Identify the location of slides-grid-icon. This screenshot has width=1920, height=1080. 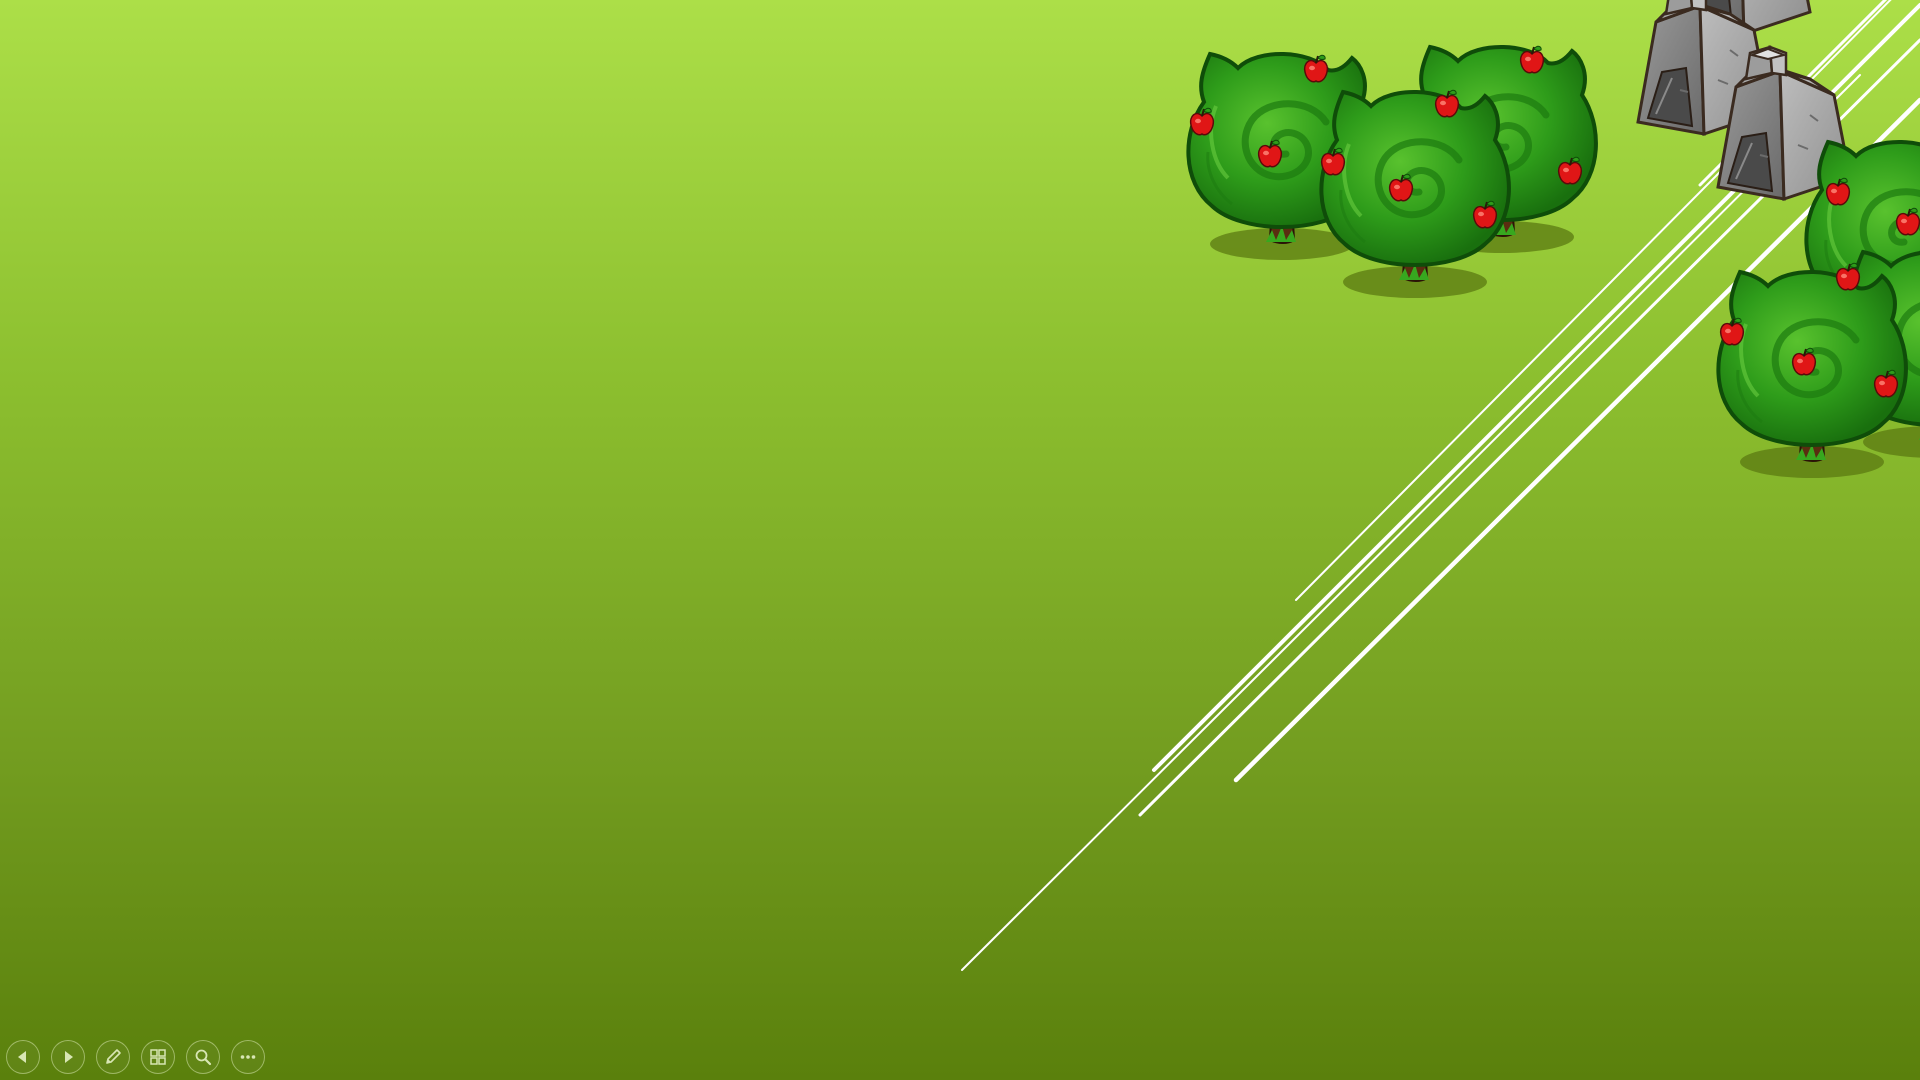
(158, 1057).